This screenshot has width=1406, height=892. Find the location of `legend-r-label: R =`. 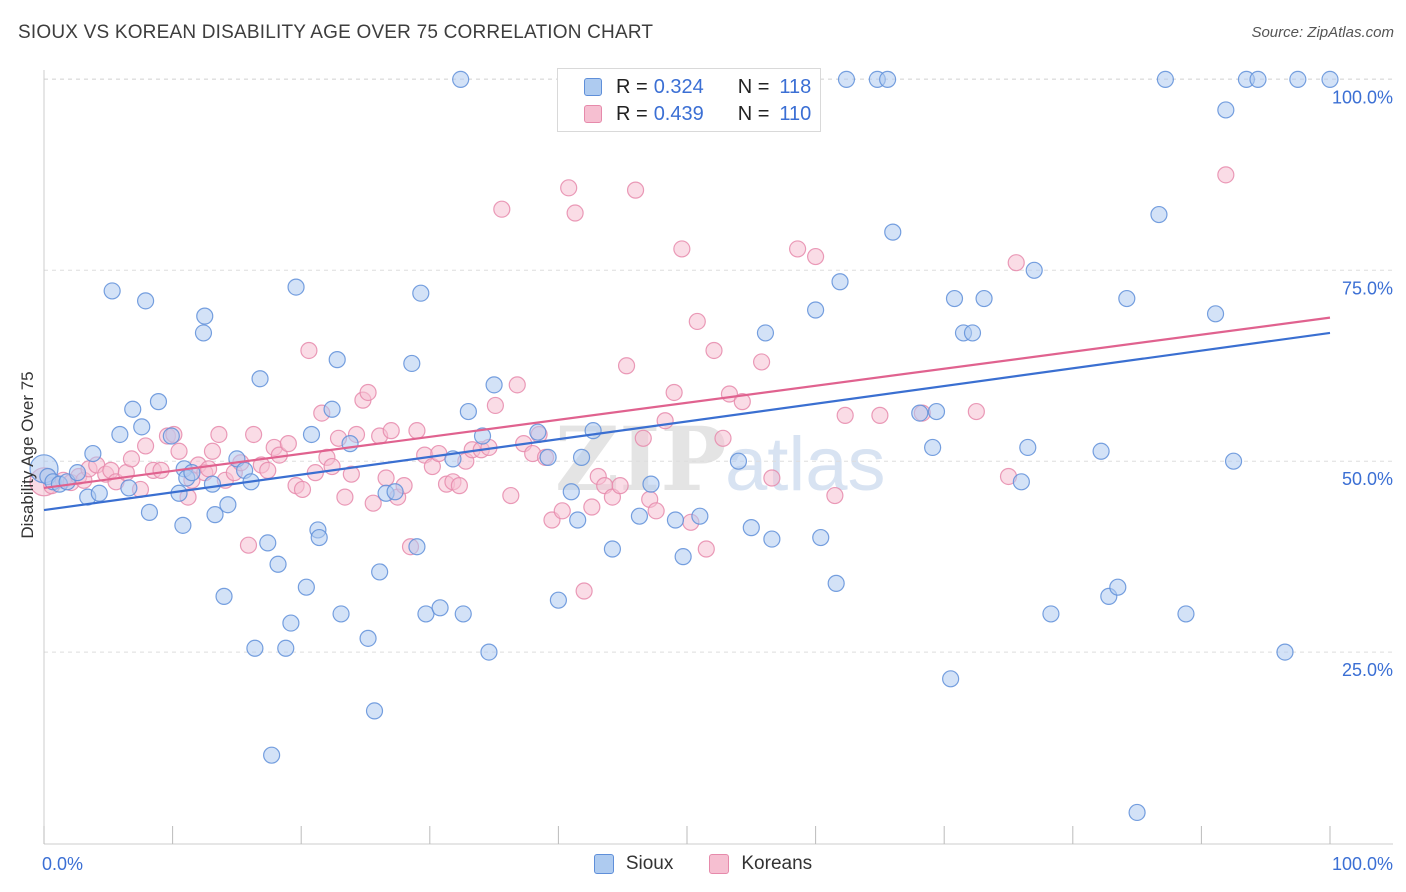

legend-r-label: R = is located at coordinates (632, 86).